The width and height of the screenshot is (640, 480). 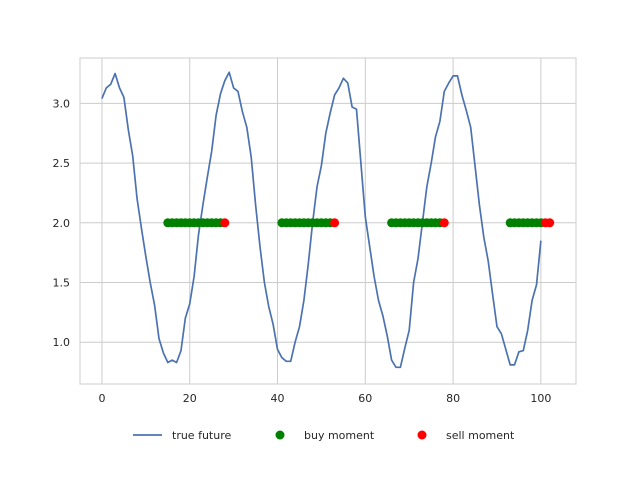 I want to click on legend: true future buy moment sell moment, so click(x=324, y=435).